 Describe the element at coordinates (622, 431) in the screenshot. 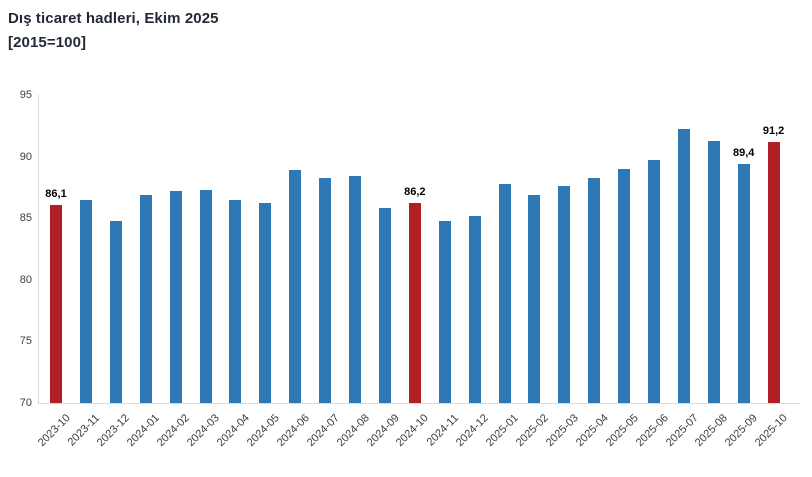

I see `x-axis-tick-label-2025-05: 2025-05` at that location.